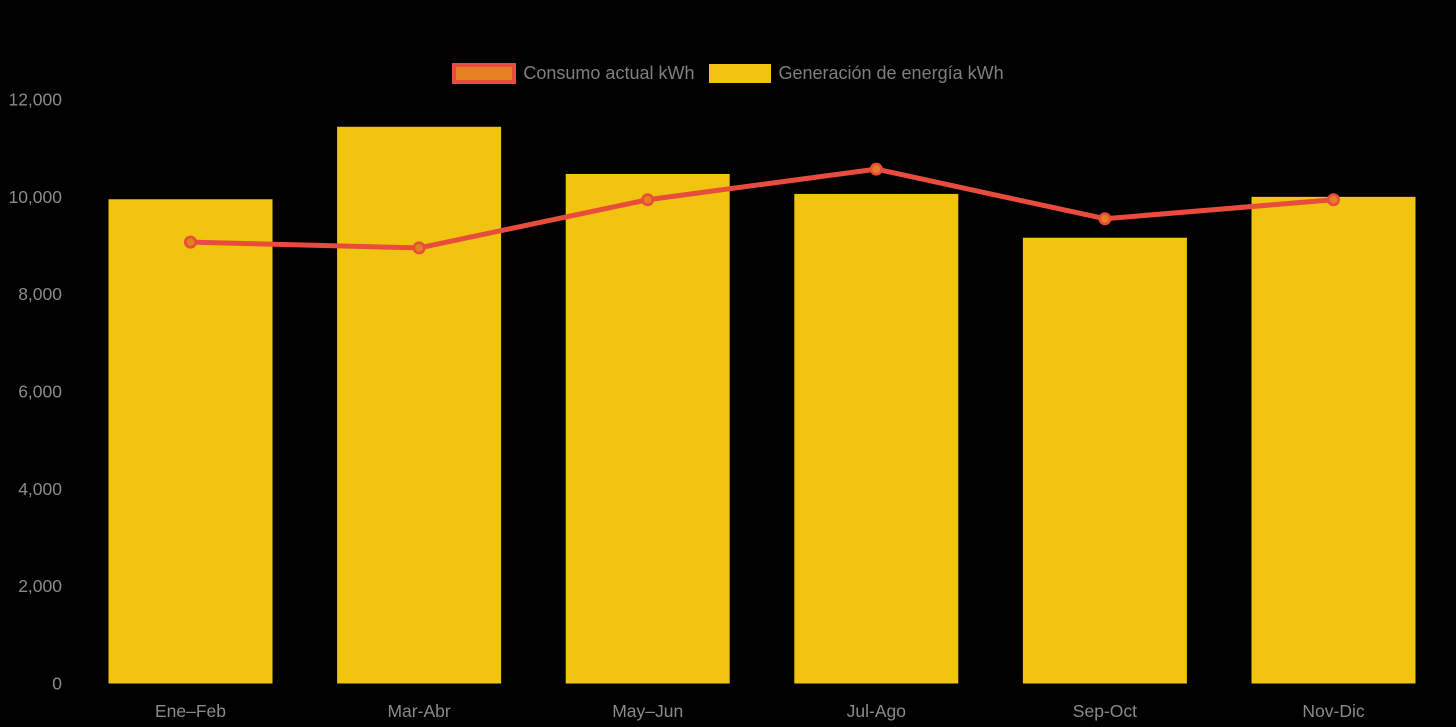  What do you see at coordinates (40, 294) in the screenshot?
I see `y-tick-label: 8,000` at bounding box center [40, 294].